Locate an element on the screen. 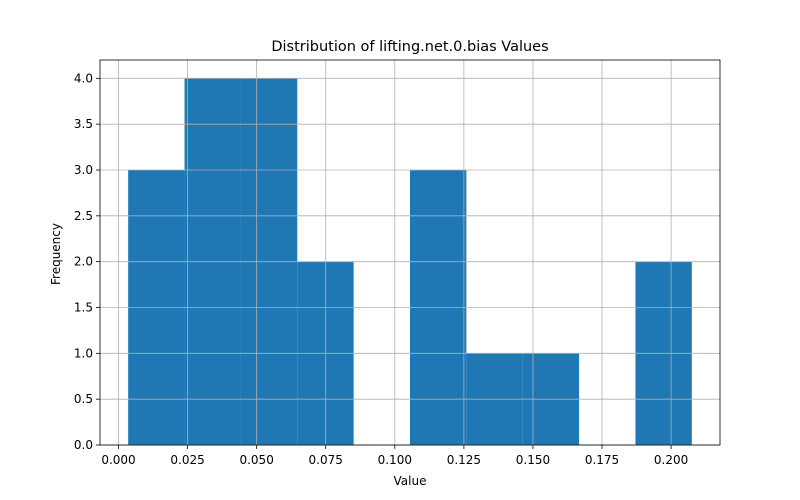 Image resolution: width=800 pixels, height=500 pixels. x-tick-label: 0.000 is located at coordinates (118, 460).